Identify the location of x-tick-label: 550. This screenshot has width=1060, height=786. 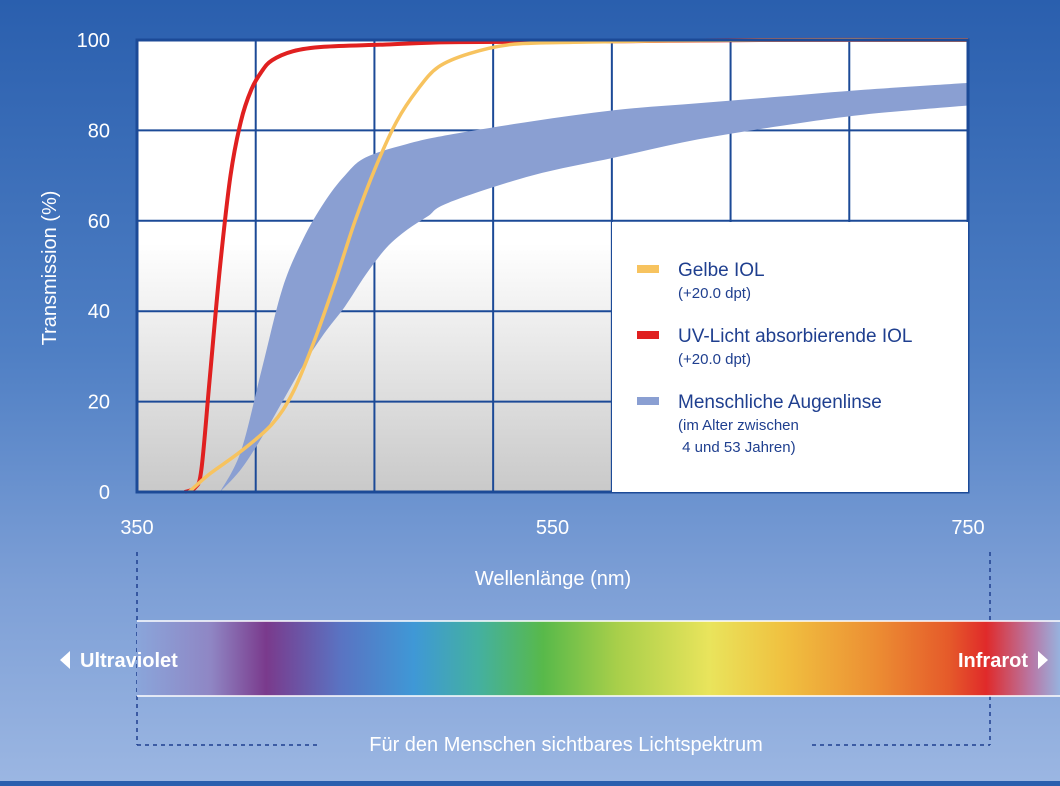
(552, 528).